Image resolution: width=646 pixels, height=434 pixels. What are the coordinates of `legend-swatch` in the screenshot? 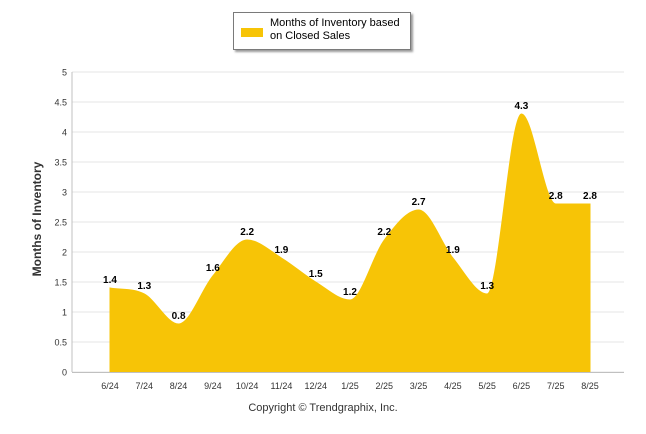 It's located at (252, 32).